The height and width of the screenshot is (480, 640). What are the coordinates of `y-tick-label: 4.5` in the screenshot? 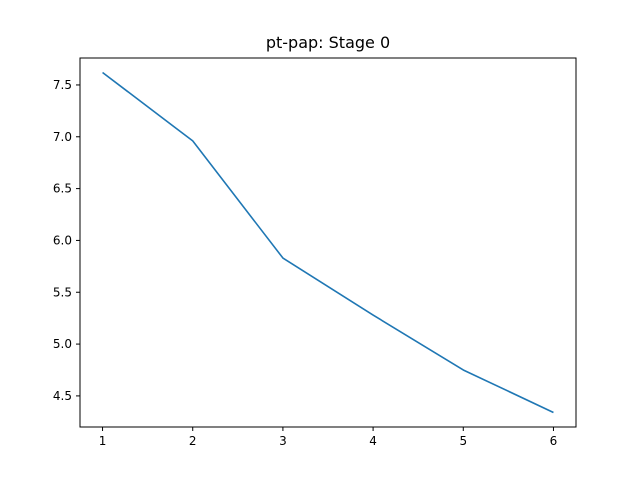 It's located at (62, 396).